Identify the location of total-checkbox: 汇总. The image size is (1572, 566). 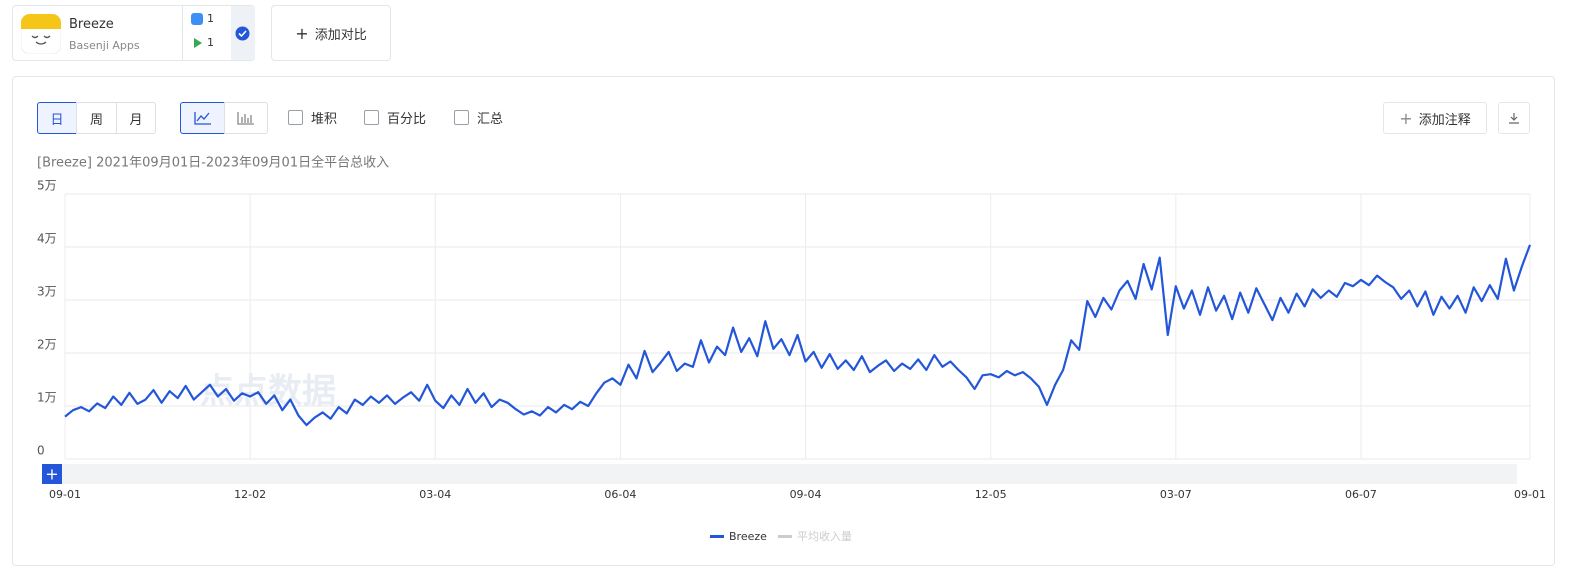
(478, 117).